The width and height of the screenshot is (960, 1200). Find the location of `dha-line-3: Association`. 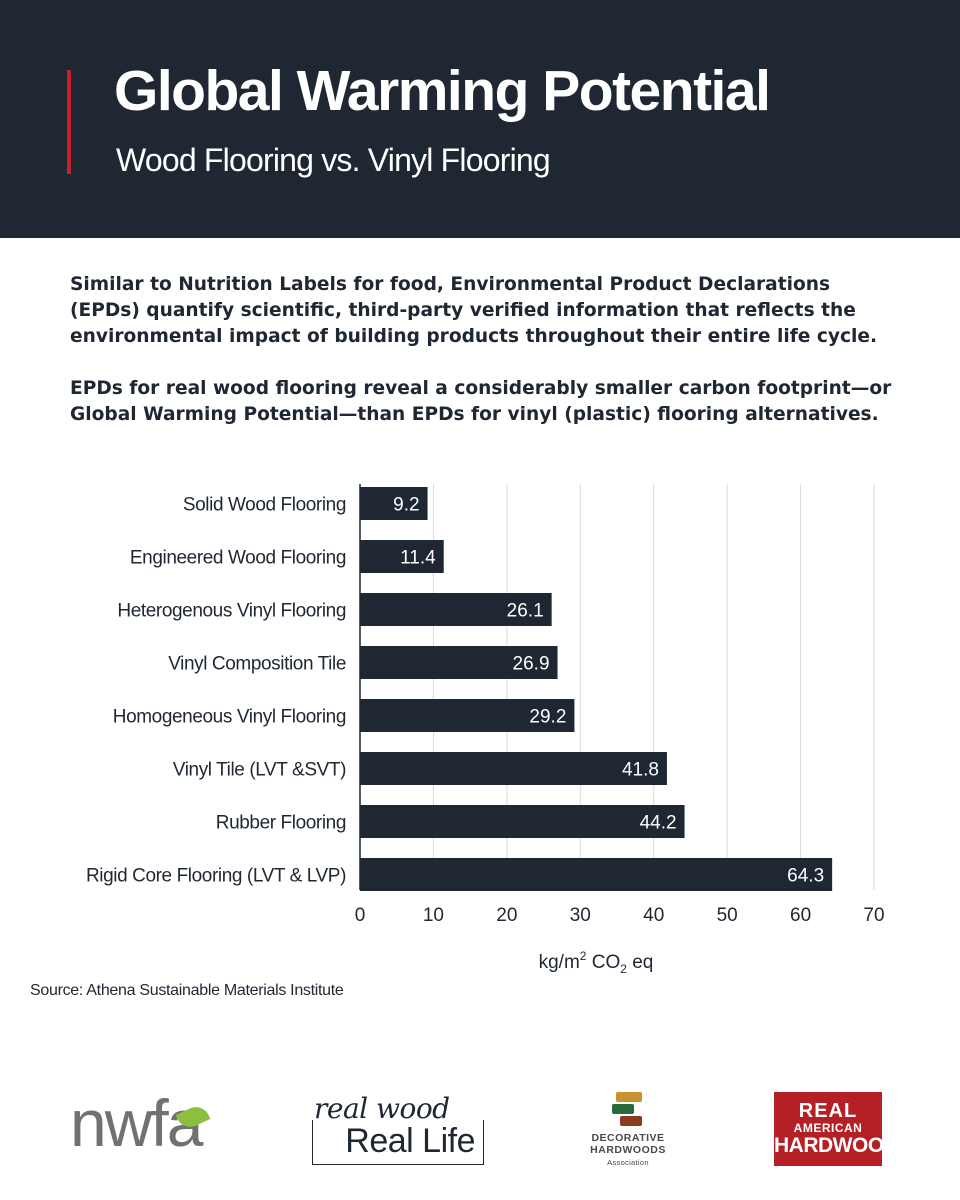

dha-line-3: Association is located at coordinates (628, 1162).